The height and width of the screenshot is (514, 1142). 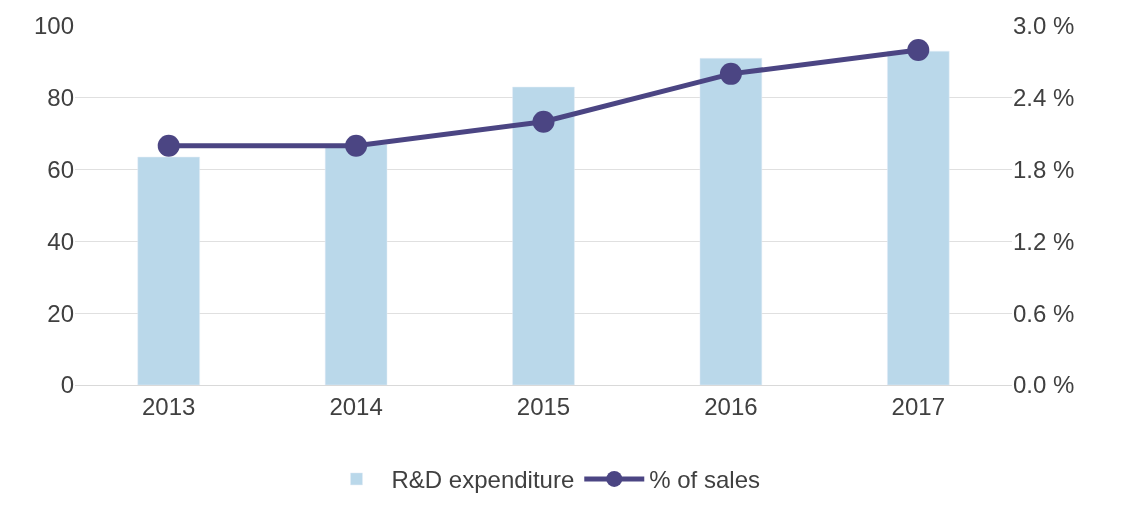 What do you see at coordinates (704, 480) in the screenshot?
I see `legend-label: % of sales` at bounding box center [704, 480].